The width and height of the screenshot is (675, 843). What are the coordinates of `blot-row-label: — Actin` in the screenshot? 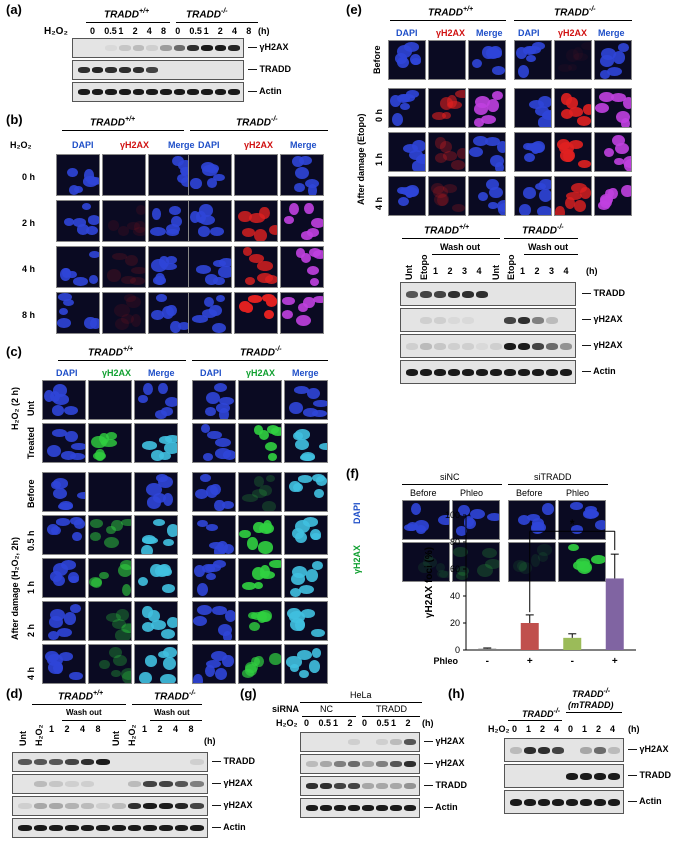 It's located at (645, 801).